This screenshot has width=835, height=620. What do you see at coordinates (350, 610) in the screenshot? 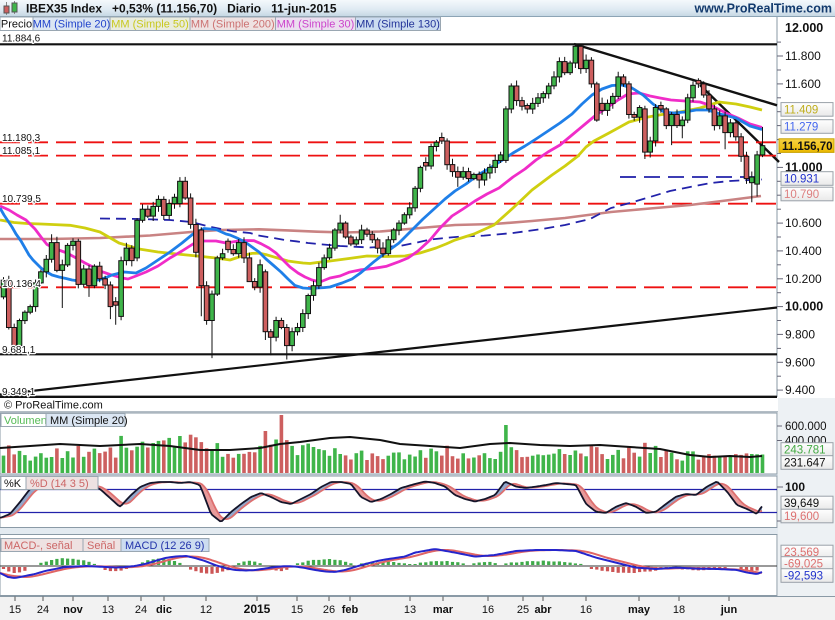
I see `svg-text: feb` at bounding box center [350, 610].